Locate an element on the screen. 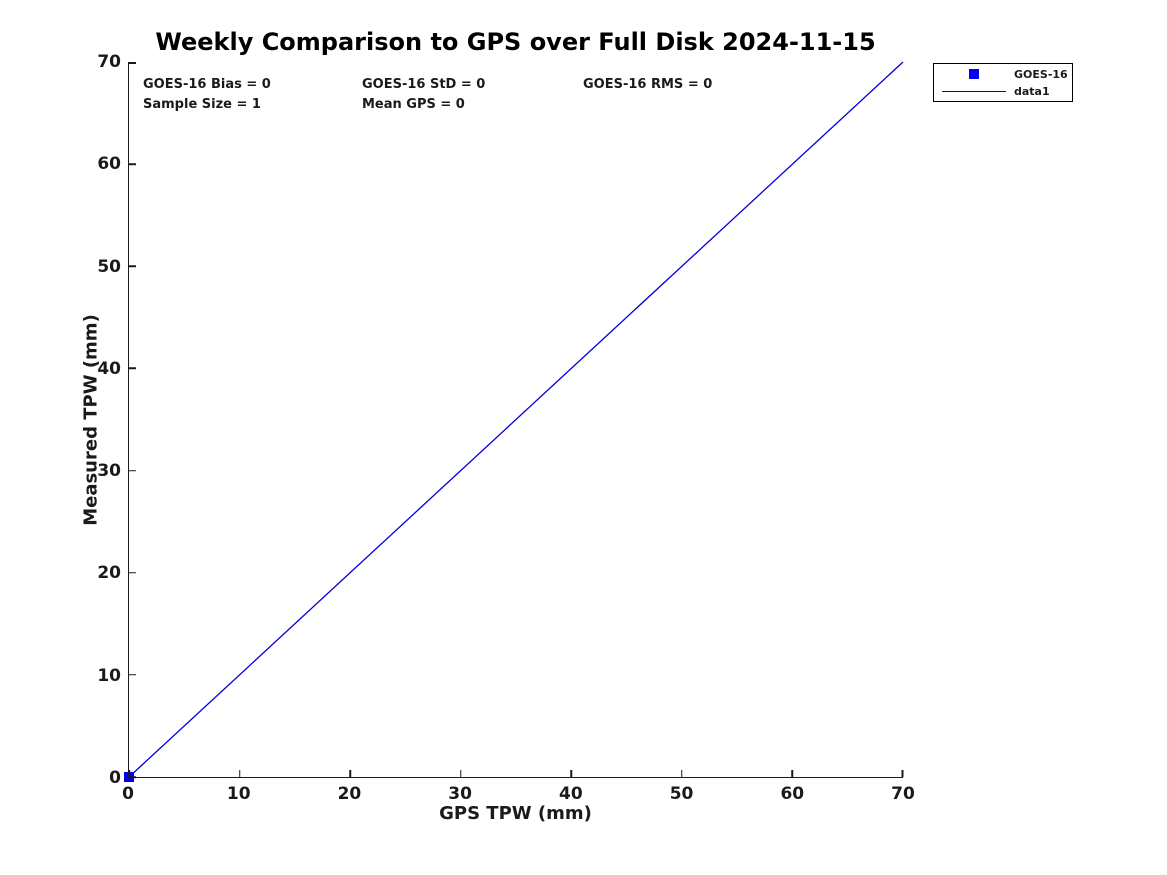 The height and width of the screenshot is (875, 1167). legend-entry-goes16: GOES-16 is located at coordinates (1003, 74).